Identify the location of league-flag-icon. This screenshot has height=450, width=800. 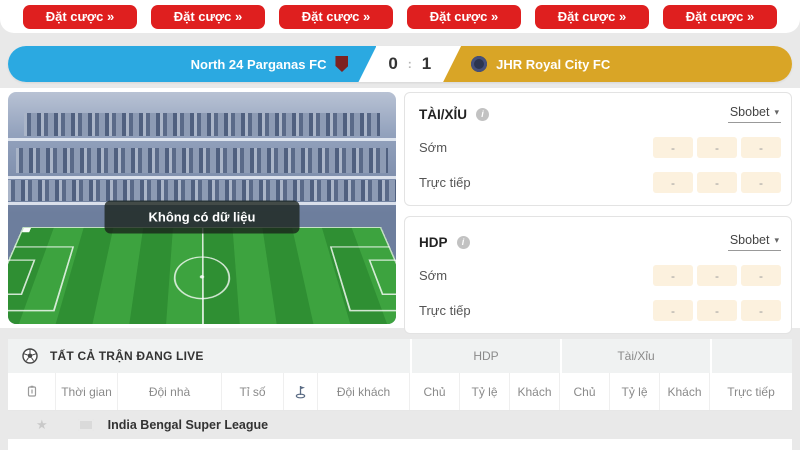
(85, 425).